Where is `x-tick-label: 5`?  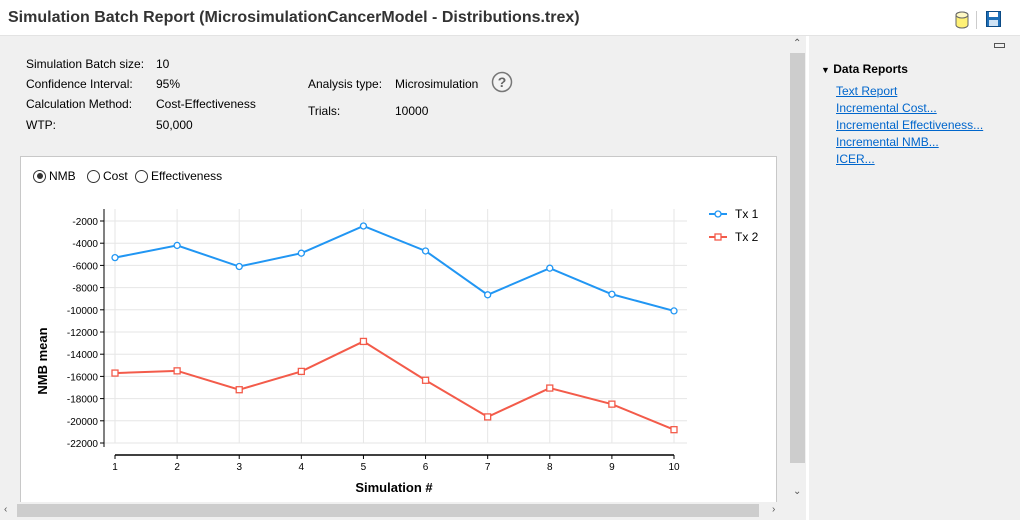
x-tick-label: 5 is located at coordinates (364, 467).